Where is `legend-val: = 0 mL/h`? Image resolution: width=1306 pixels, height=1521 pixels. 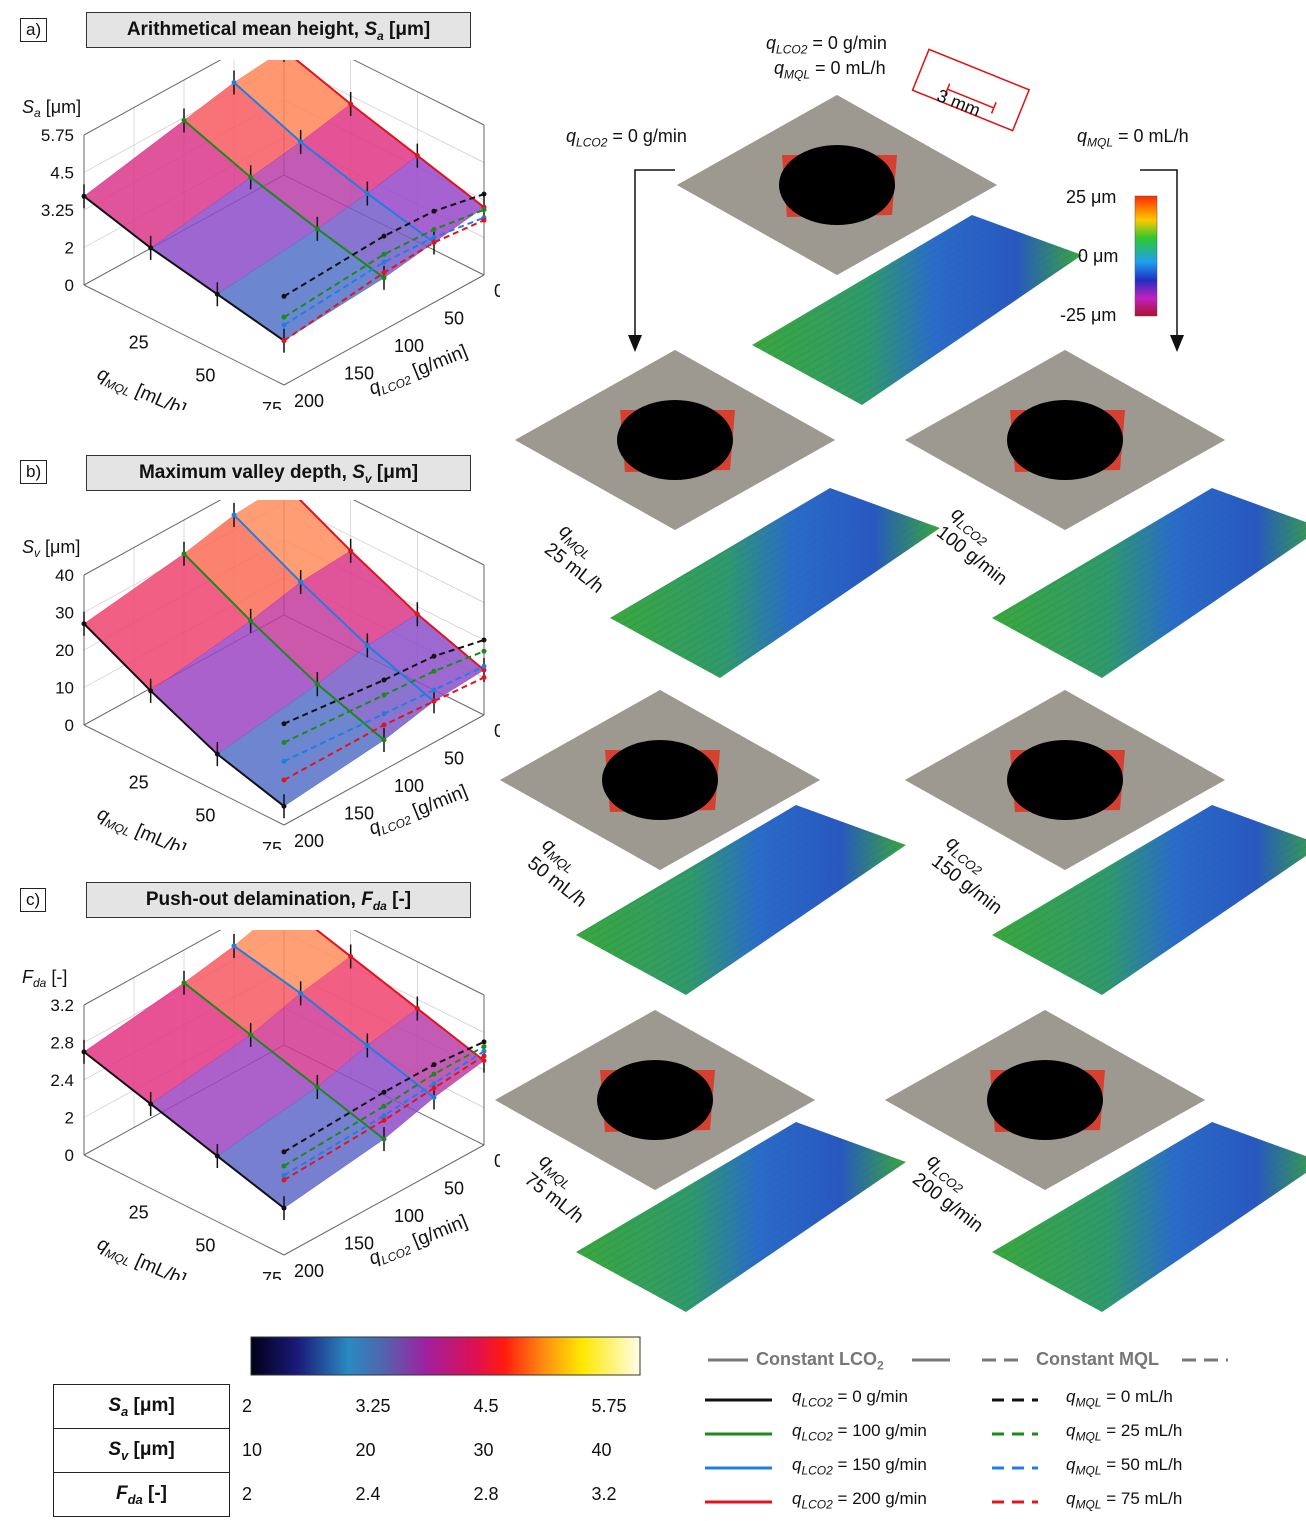 legend-val: = 0 mL/h is located at coordinates (1137, 1396).